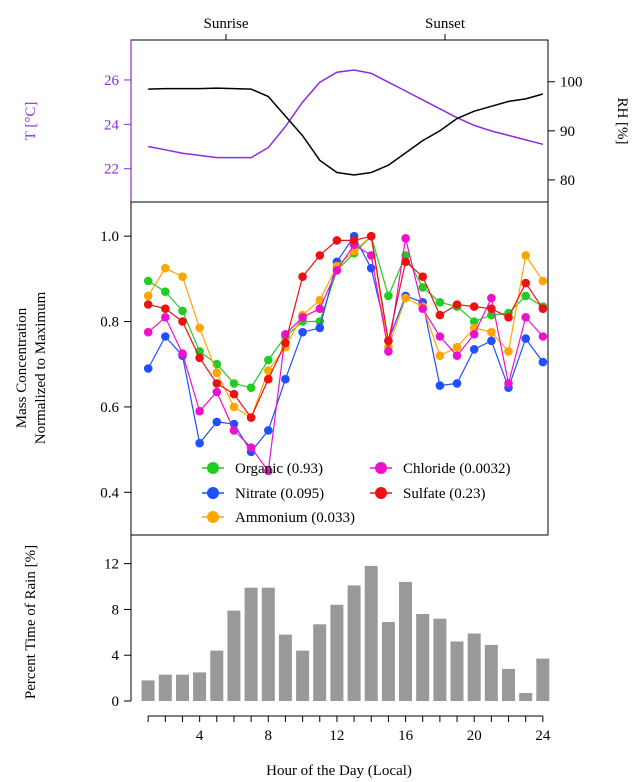 This screenshot has width=633, height=782. Describe the element at coordinates (346, 131) in the screenshot. I see `humidity-line` at that location.